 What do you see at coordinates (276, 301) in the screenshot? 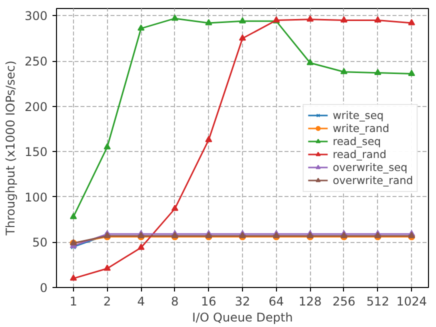
I see `x-tick-label: 64` at bounding box center [276, 301].